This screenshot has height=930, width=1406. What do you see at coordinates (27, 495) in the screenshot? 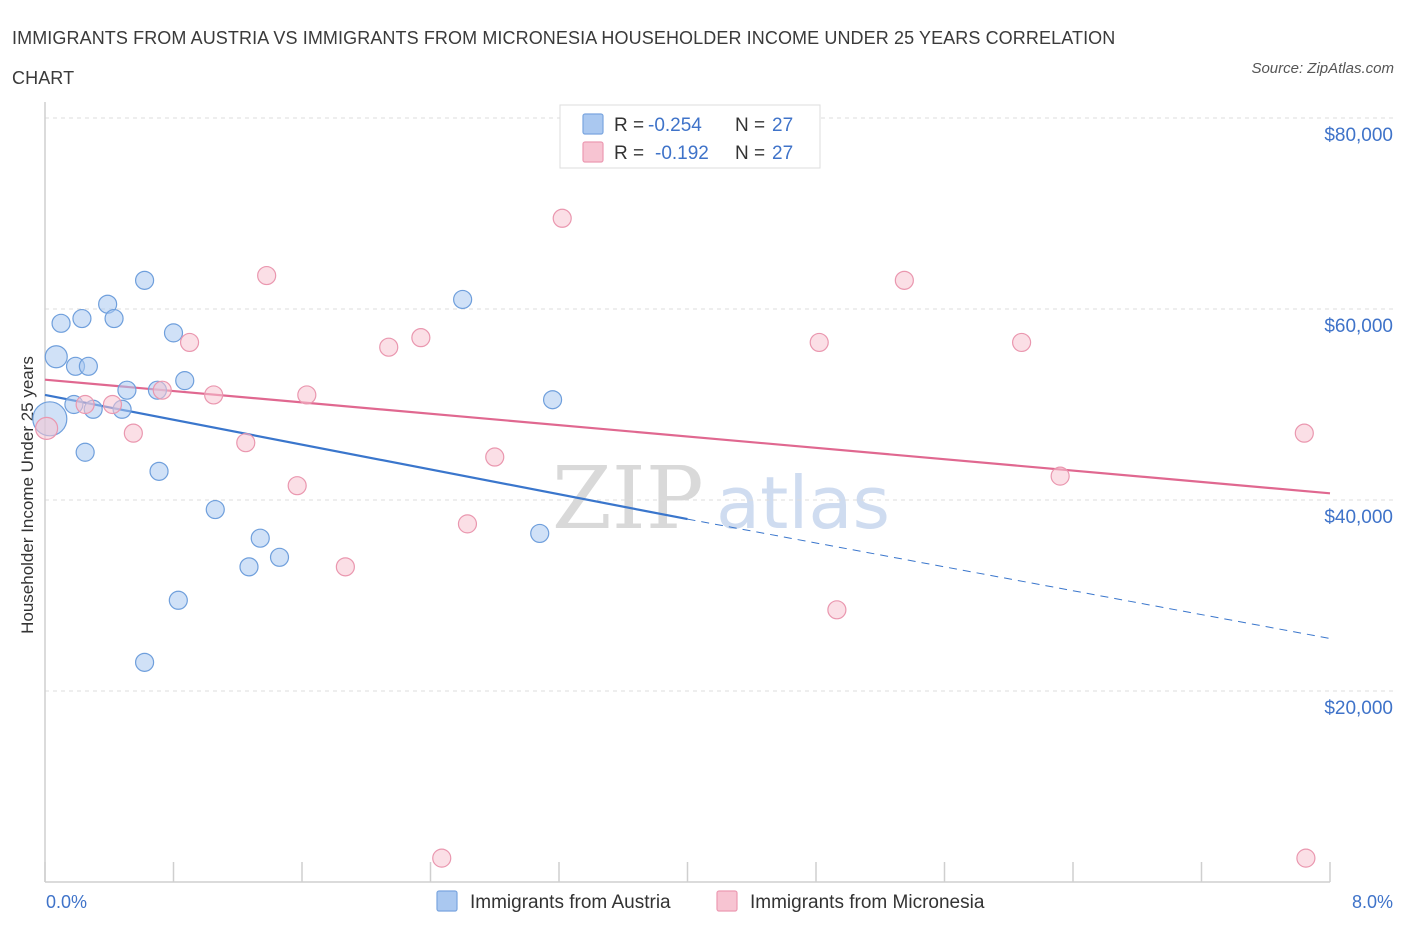
I see `y-axis-label: Householder Income Under 25 years` at bounding box center [27, 495].